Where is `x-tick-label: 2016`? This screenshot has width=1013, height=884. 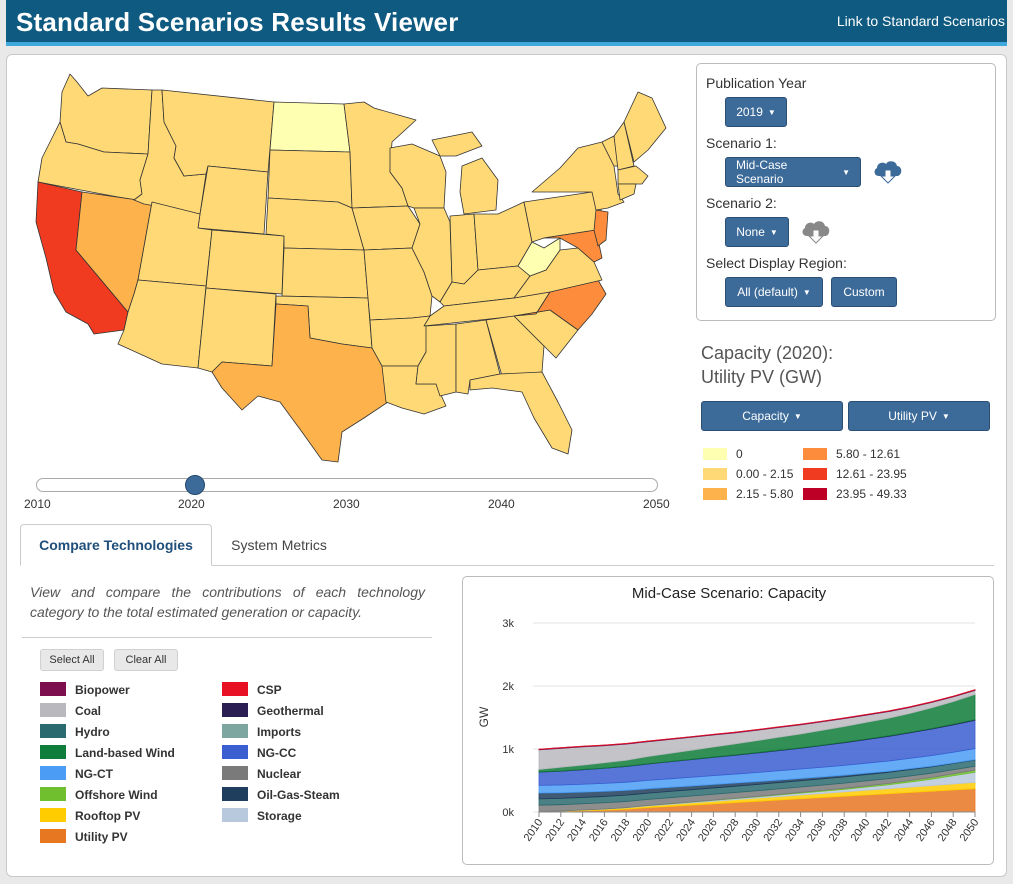 x-tick-label: 2016 is located at coordinates (599, 830).